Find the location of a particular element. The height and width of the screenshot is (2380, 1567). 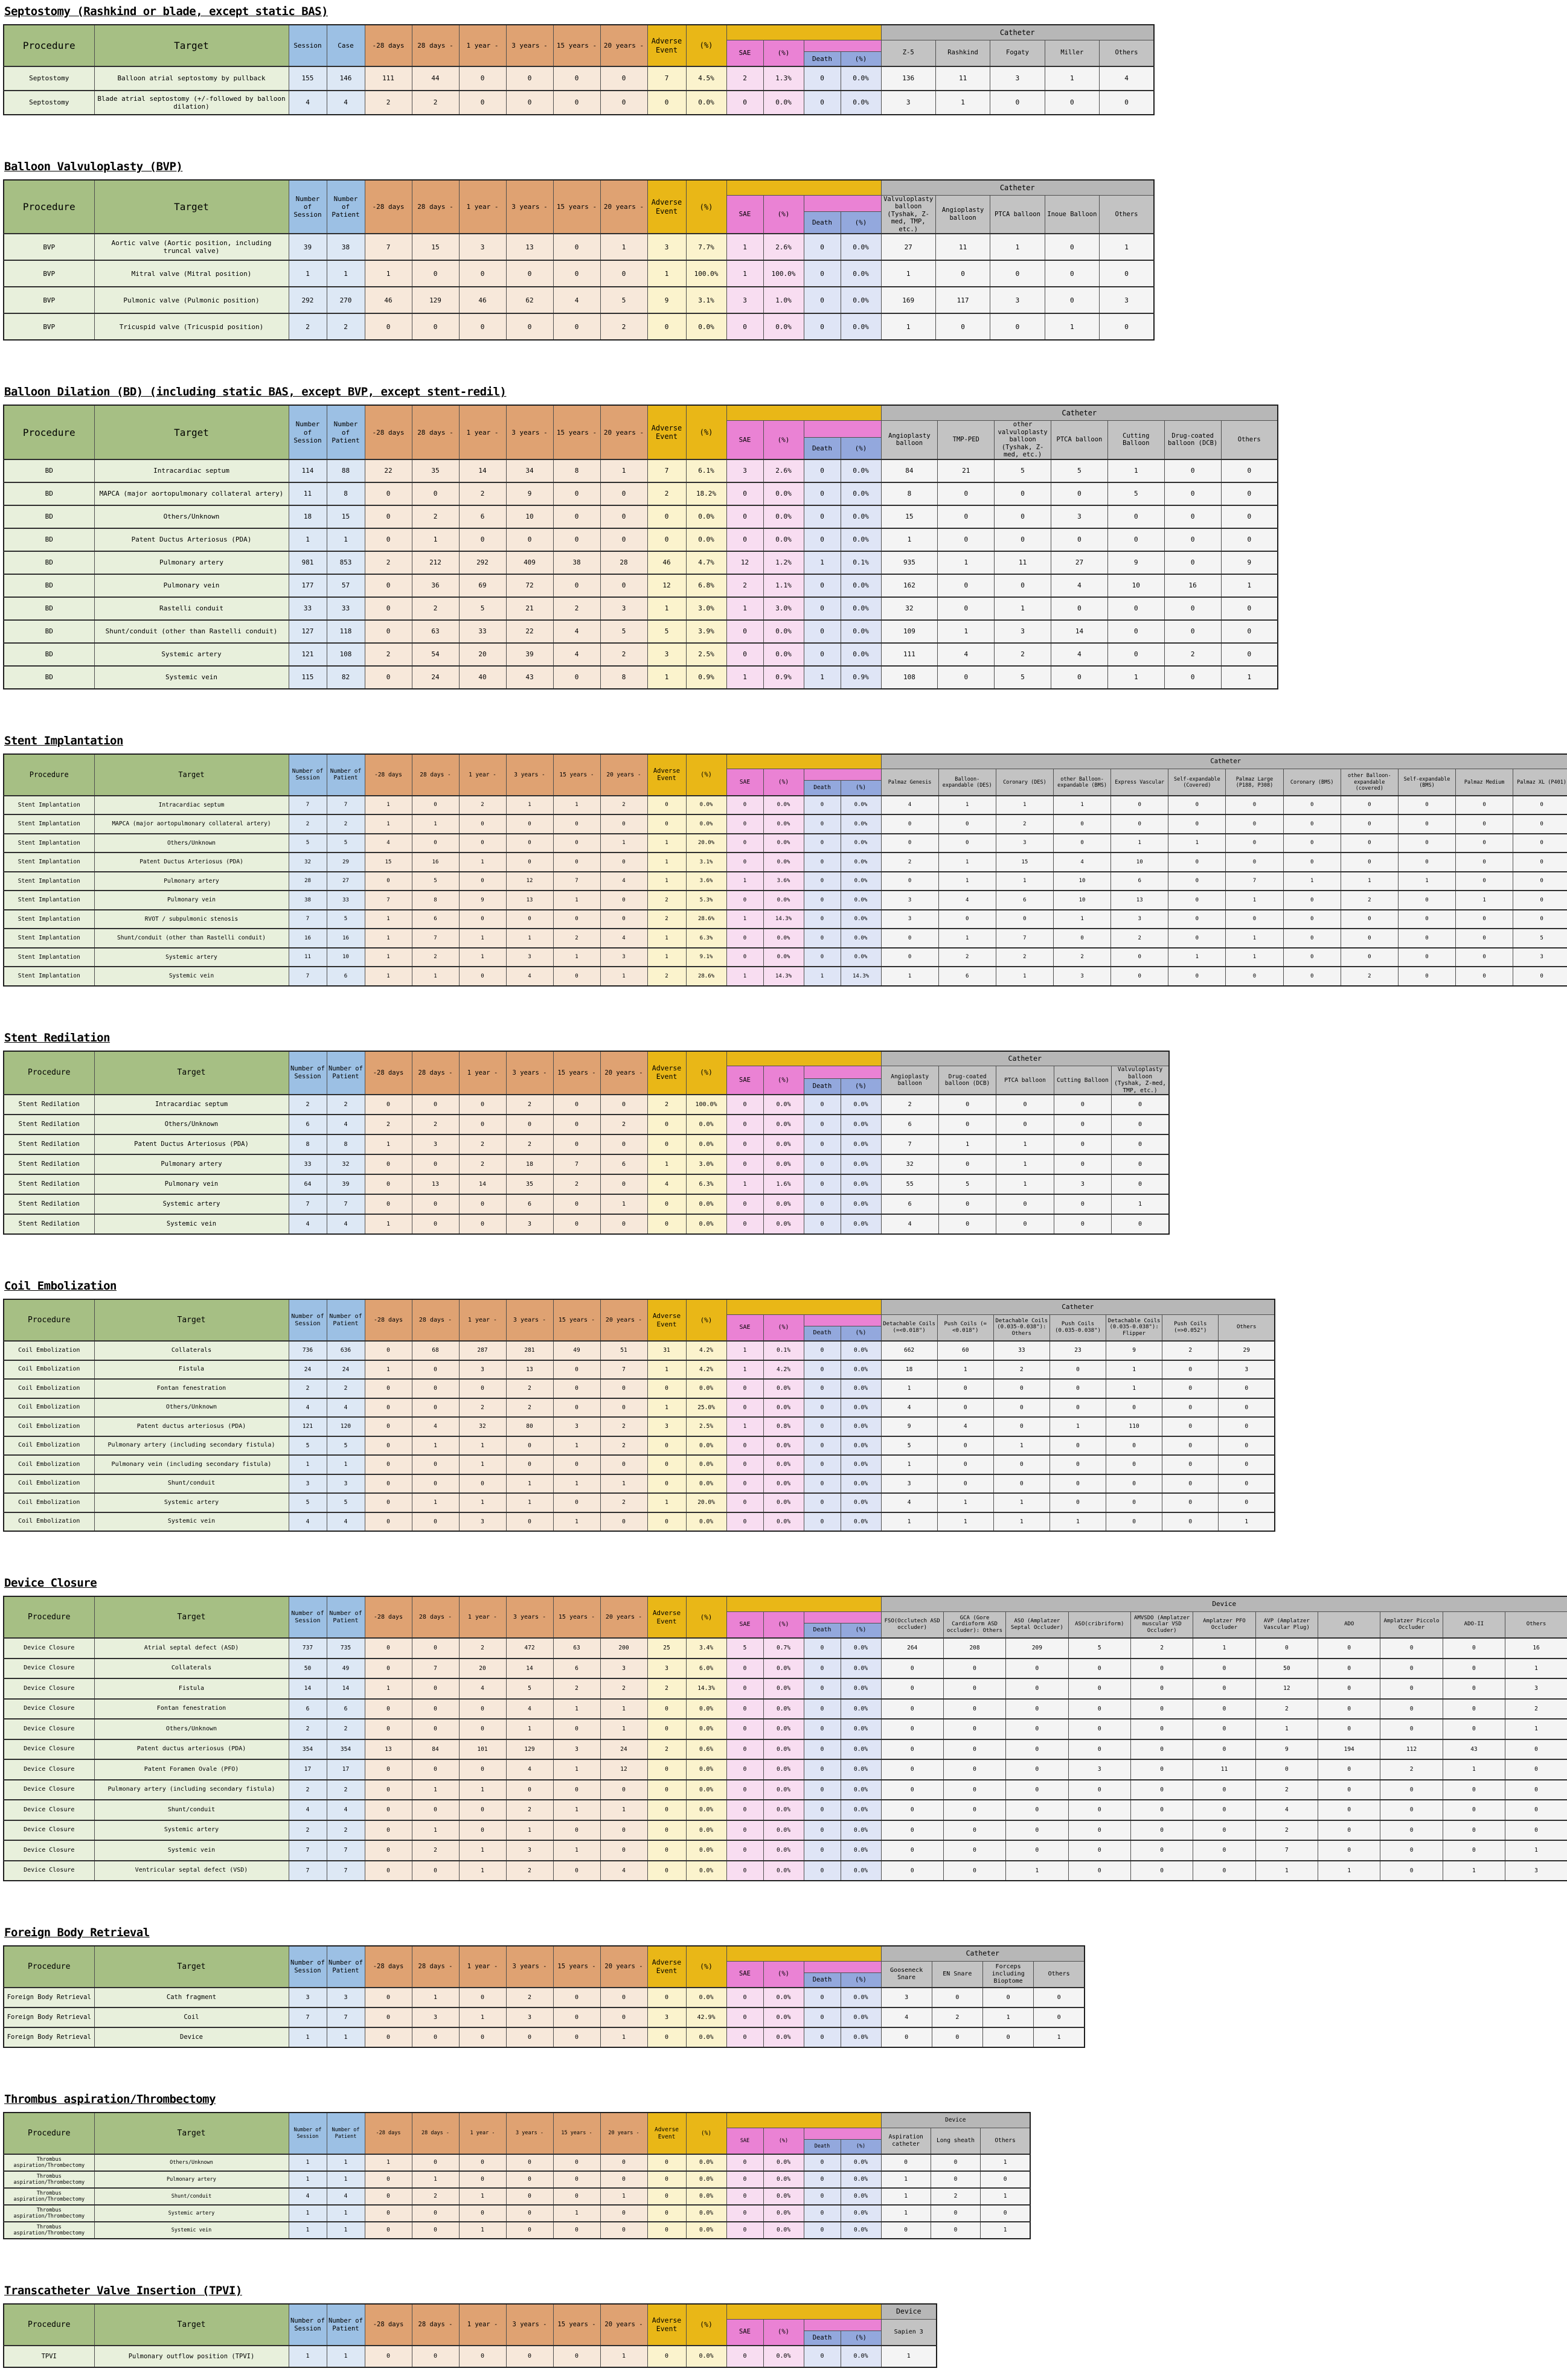

cell-age-28d: 15 is located at coordinates (436, 247).